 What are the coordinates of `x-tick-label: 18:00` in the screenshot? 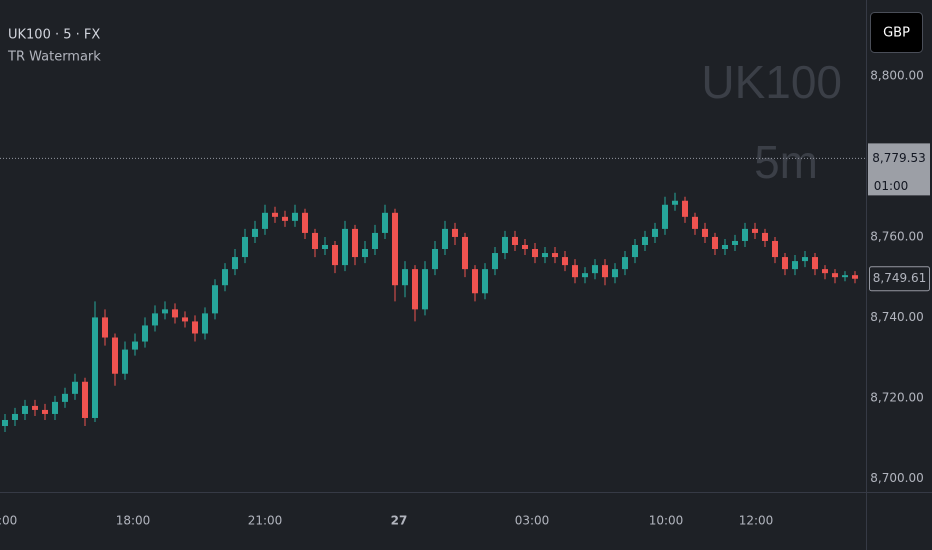 It's located at (133, 521).